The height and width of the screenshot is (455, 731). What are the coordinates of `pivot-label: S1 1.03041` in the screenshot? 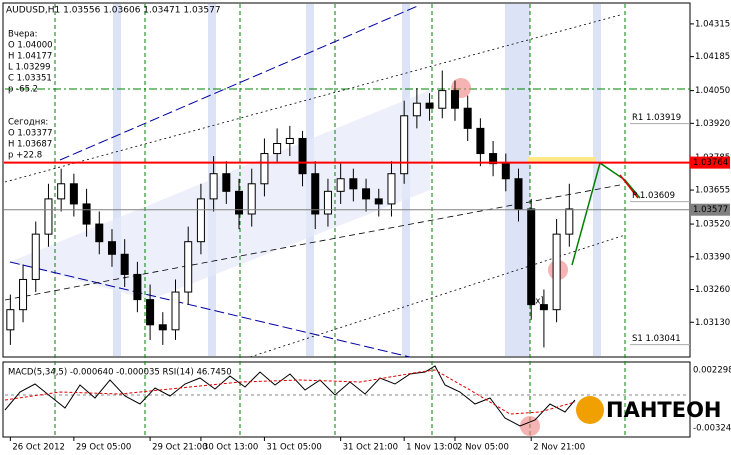 It's located at (656, 339).